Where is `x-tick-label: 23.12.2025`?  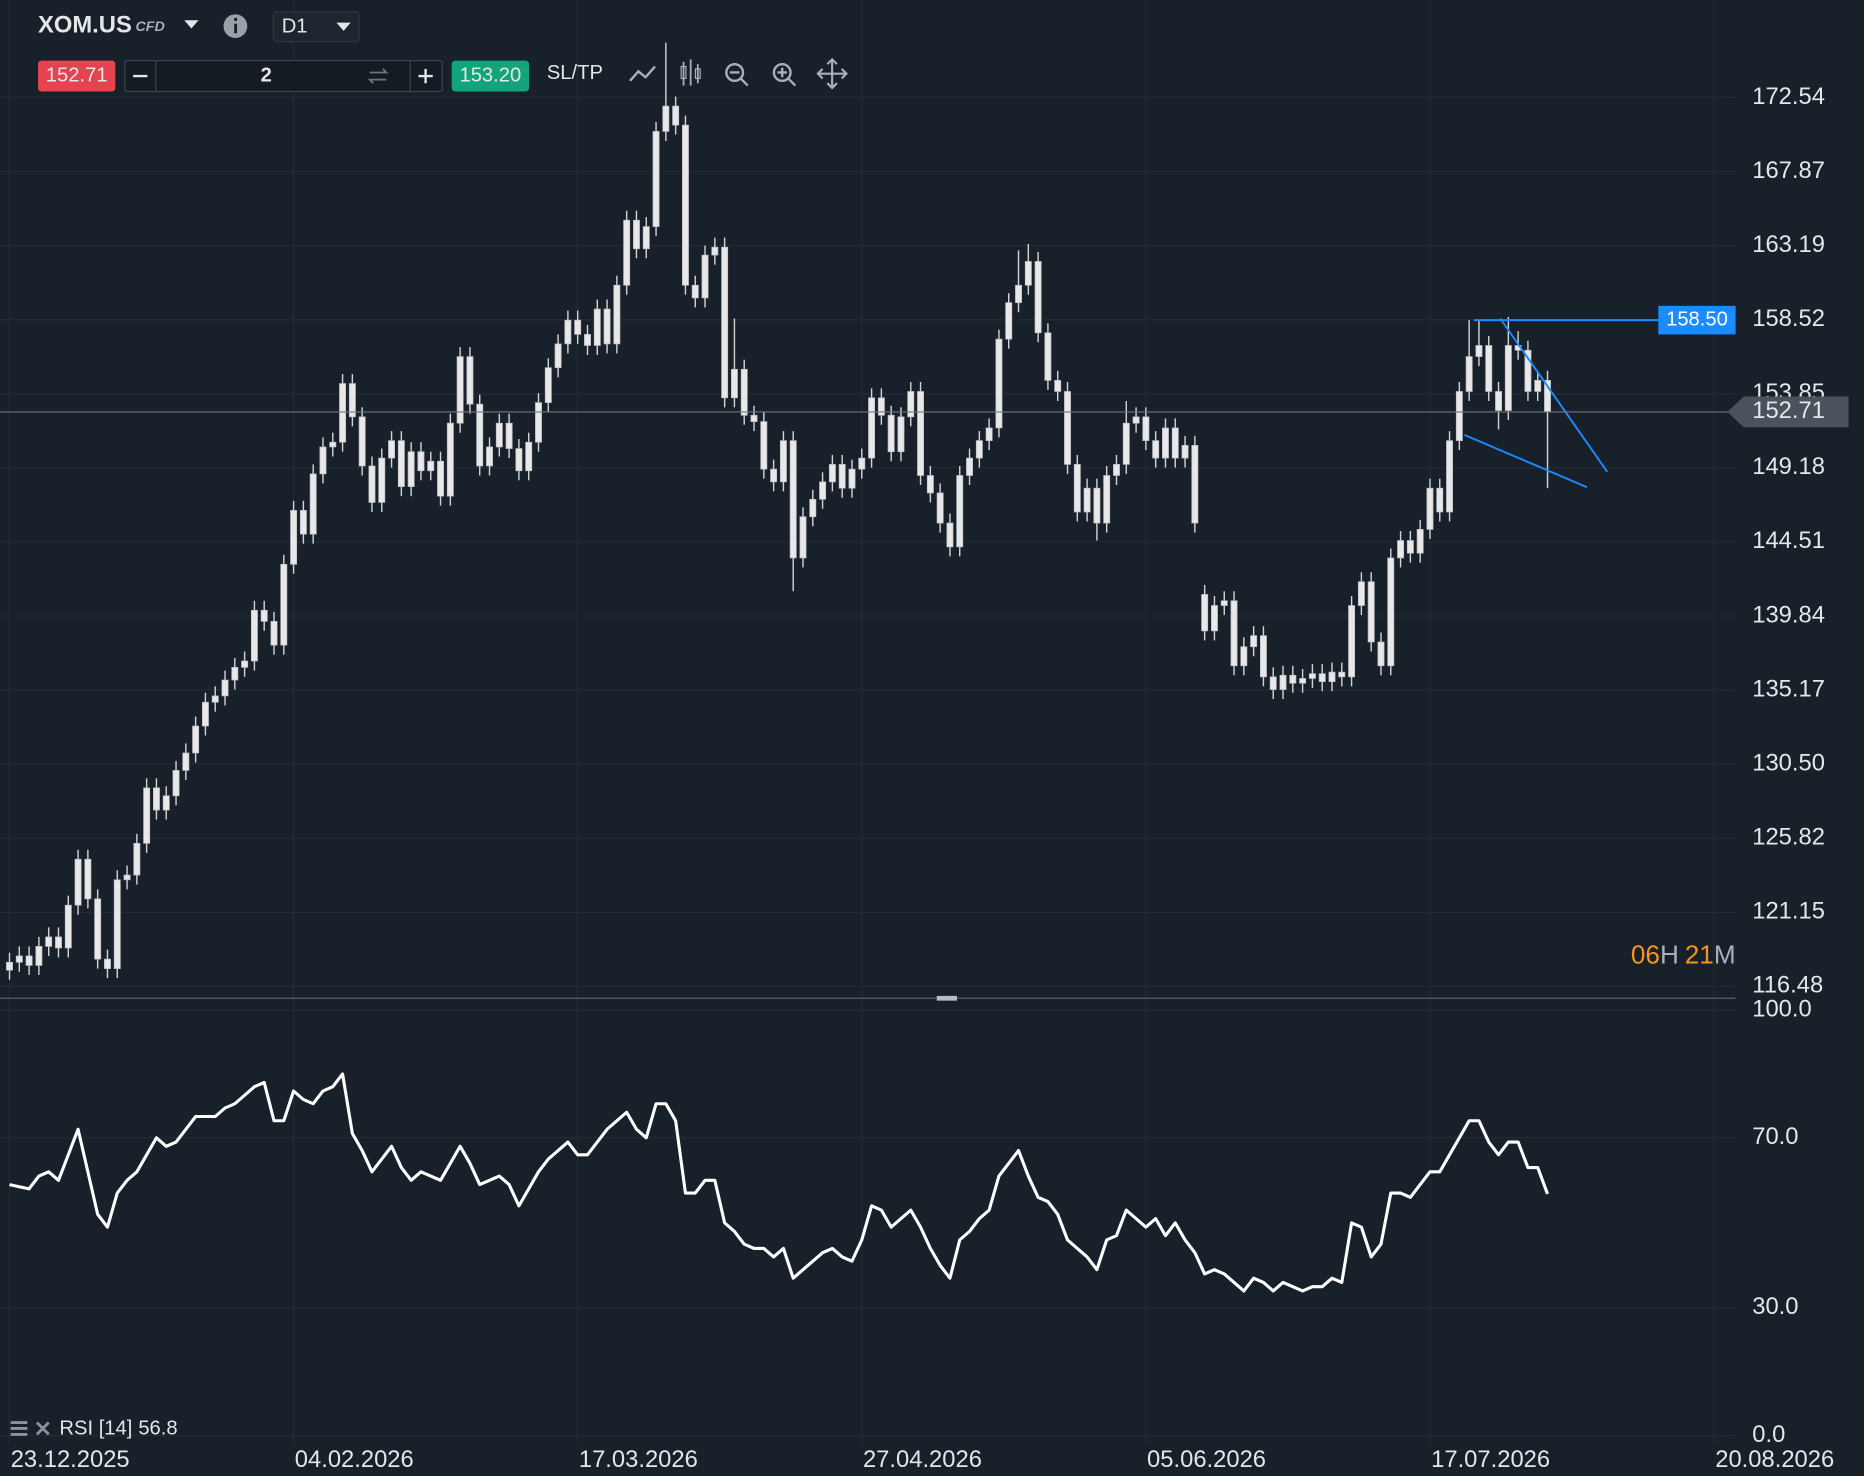
x-tick-label: 23.12.2025 is located at coordinates (70, 1459).